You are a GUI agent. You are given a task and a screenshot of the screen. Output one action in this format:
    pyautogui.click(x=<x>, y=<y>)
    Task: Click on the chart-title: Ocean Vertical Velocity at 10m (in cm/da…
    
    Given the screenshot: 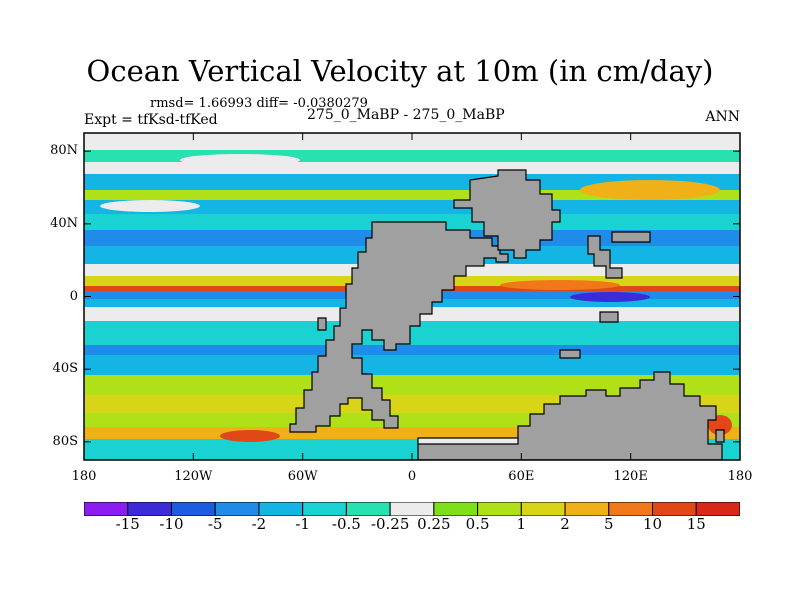 What is the action you would take?
    pyautogui.click(x=400, y=71)
    